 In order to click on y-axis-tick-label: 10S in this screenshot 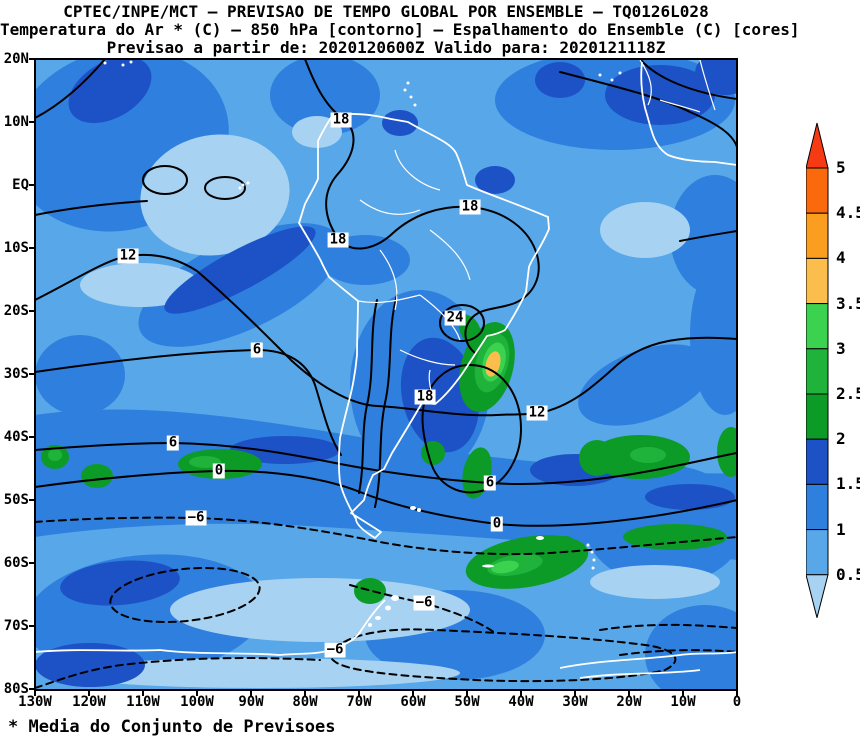, I will do `click(16, 248)`.